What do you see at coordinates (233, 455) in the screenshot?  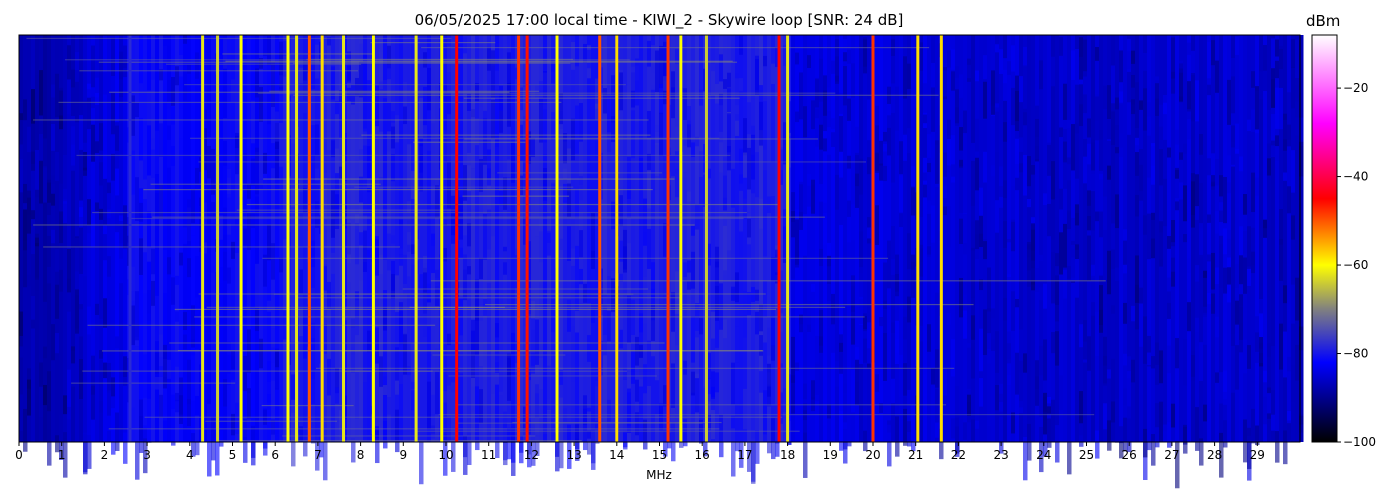 I see `x-tick-label: 5` at bounding box center [233, 455].